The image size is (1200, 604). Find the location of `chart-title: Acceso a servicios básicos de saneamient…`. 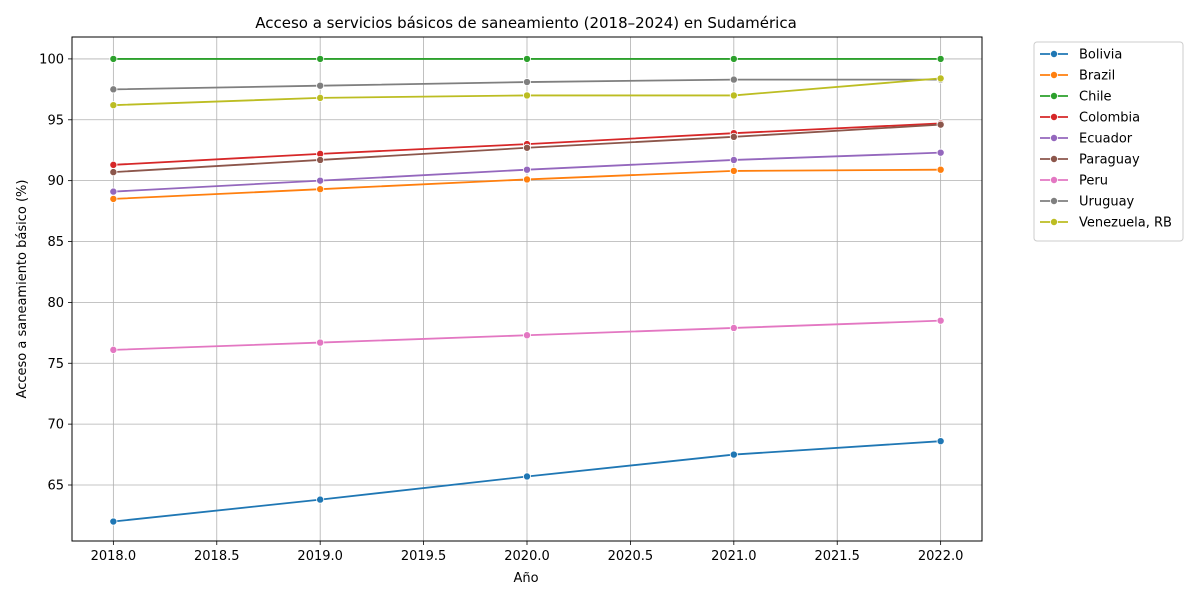

chart-title: Acceso a servicios básicos de saneamient… is located at coordinates (526, 23).